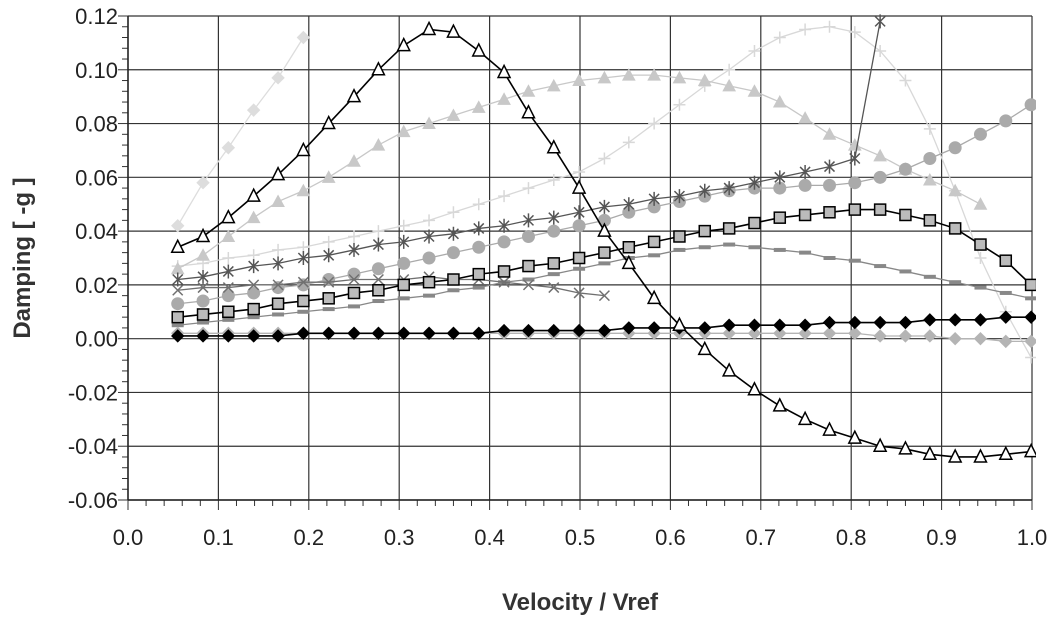  What do you see at coordinates (399, 537) in the screenshot?
I see `x-tick-label: 0.3` at bounding box center [399, 537].